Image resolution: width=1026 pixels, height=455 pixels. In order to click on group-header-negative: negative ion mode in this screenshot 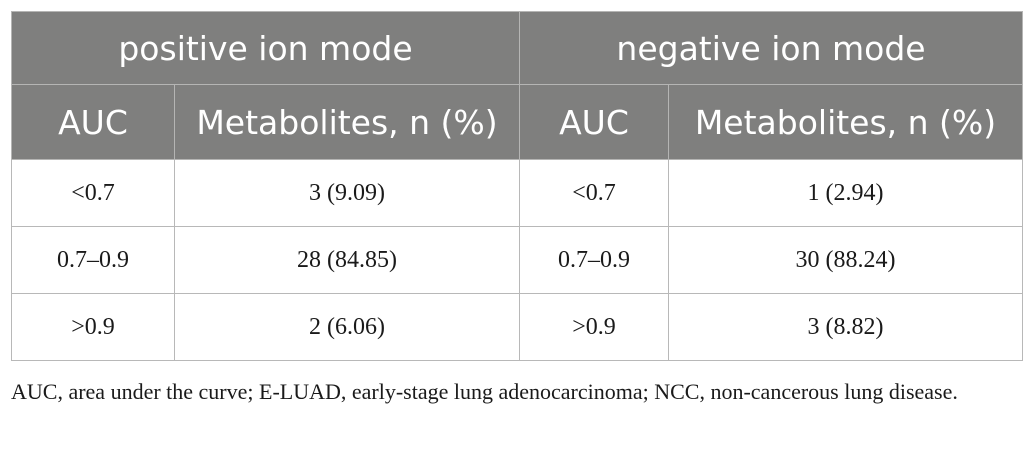, I will do `click(771, 48)`.